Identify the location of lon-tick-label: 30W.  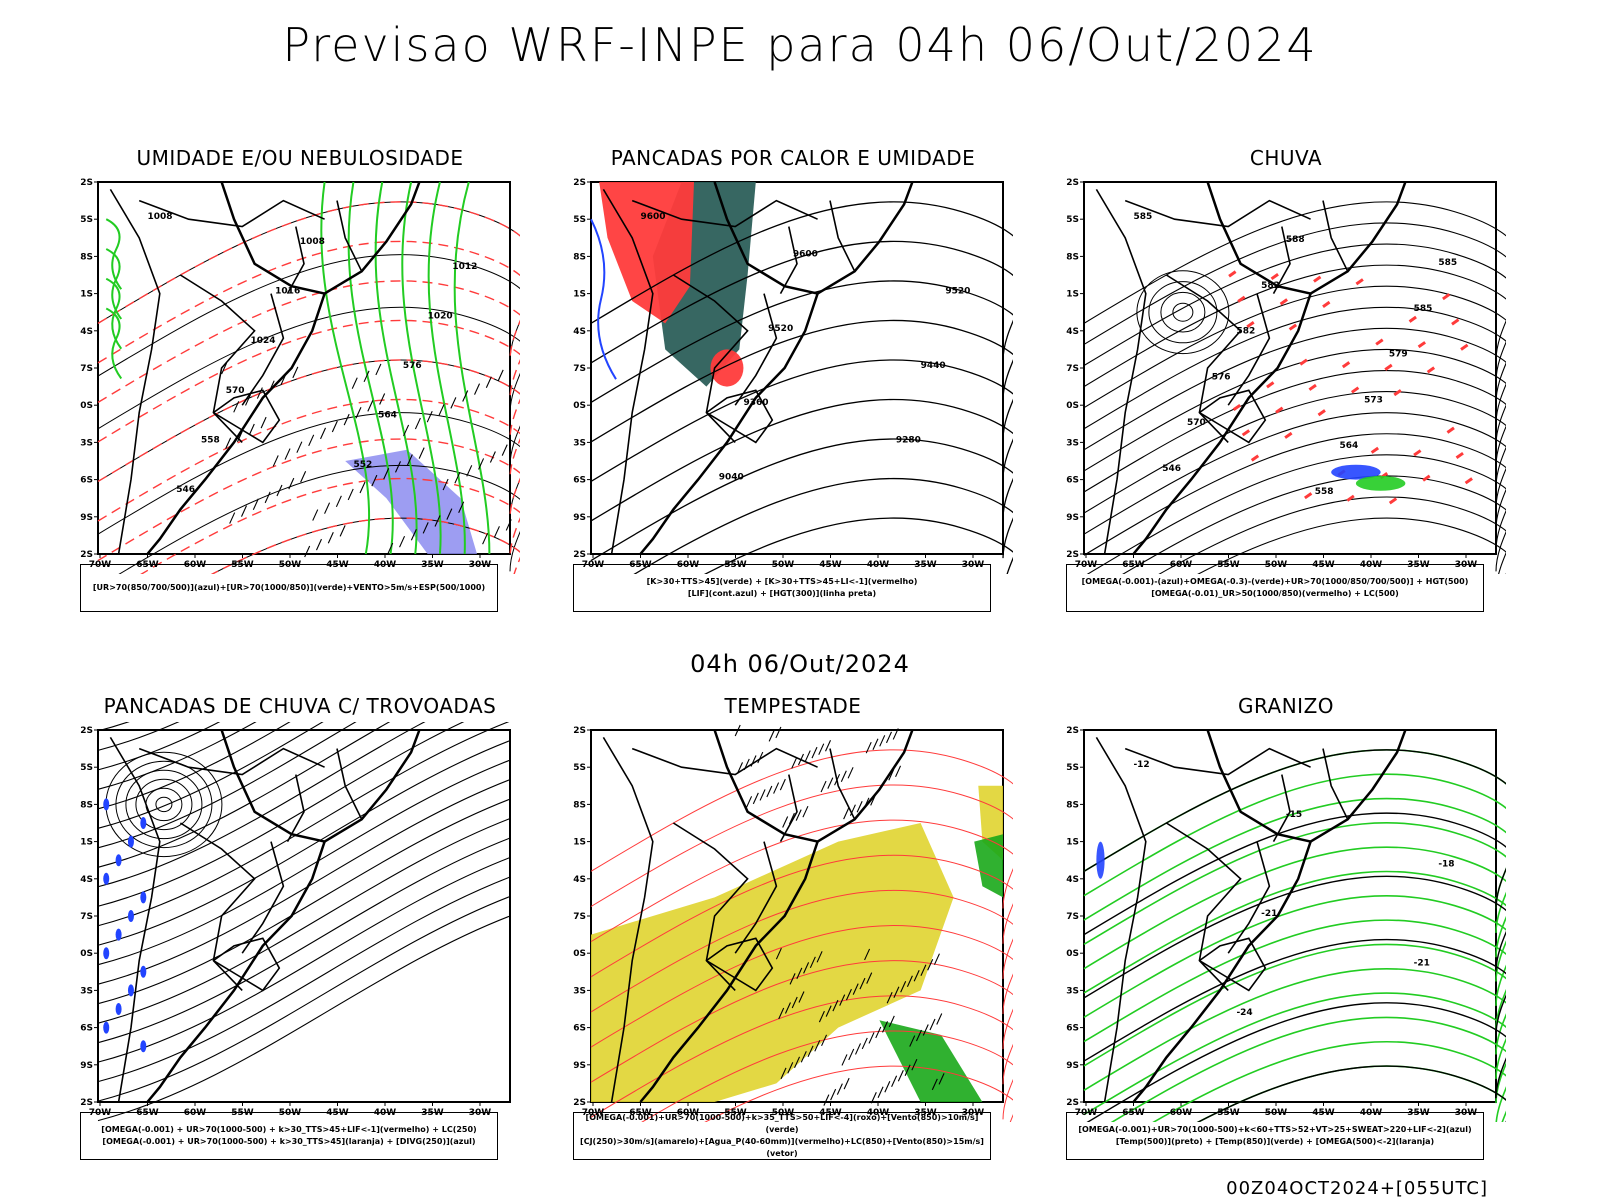
(1466, 565).